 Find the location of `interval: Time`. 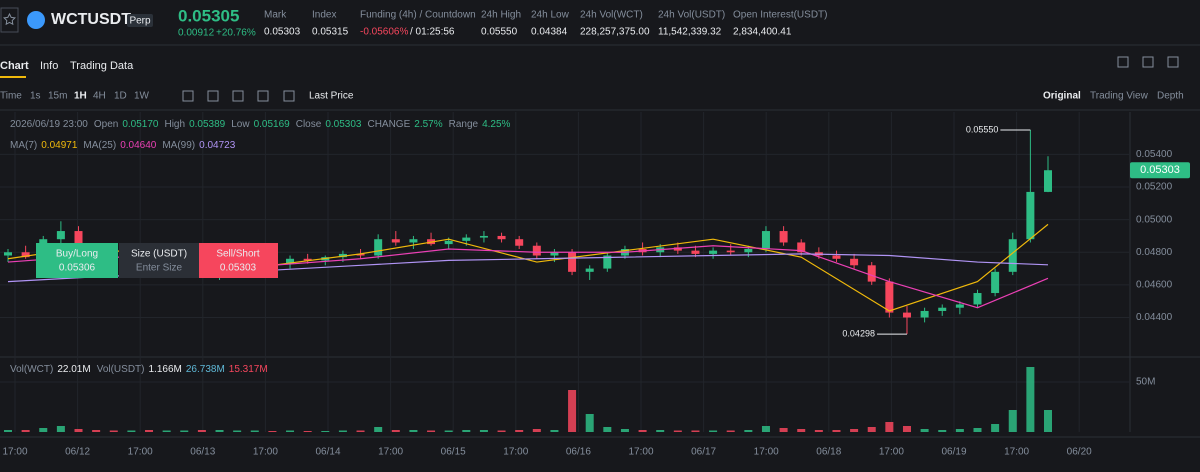

interval: Time is located at coordinates (11, 96).